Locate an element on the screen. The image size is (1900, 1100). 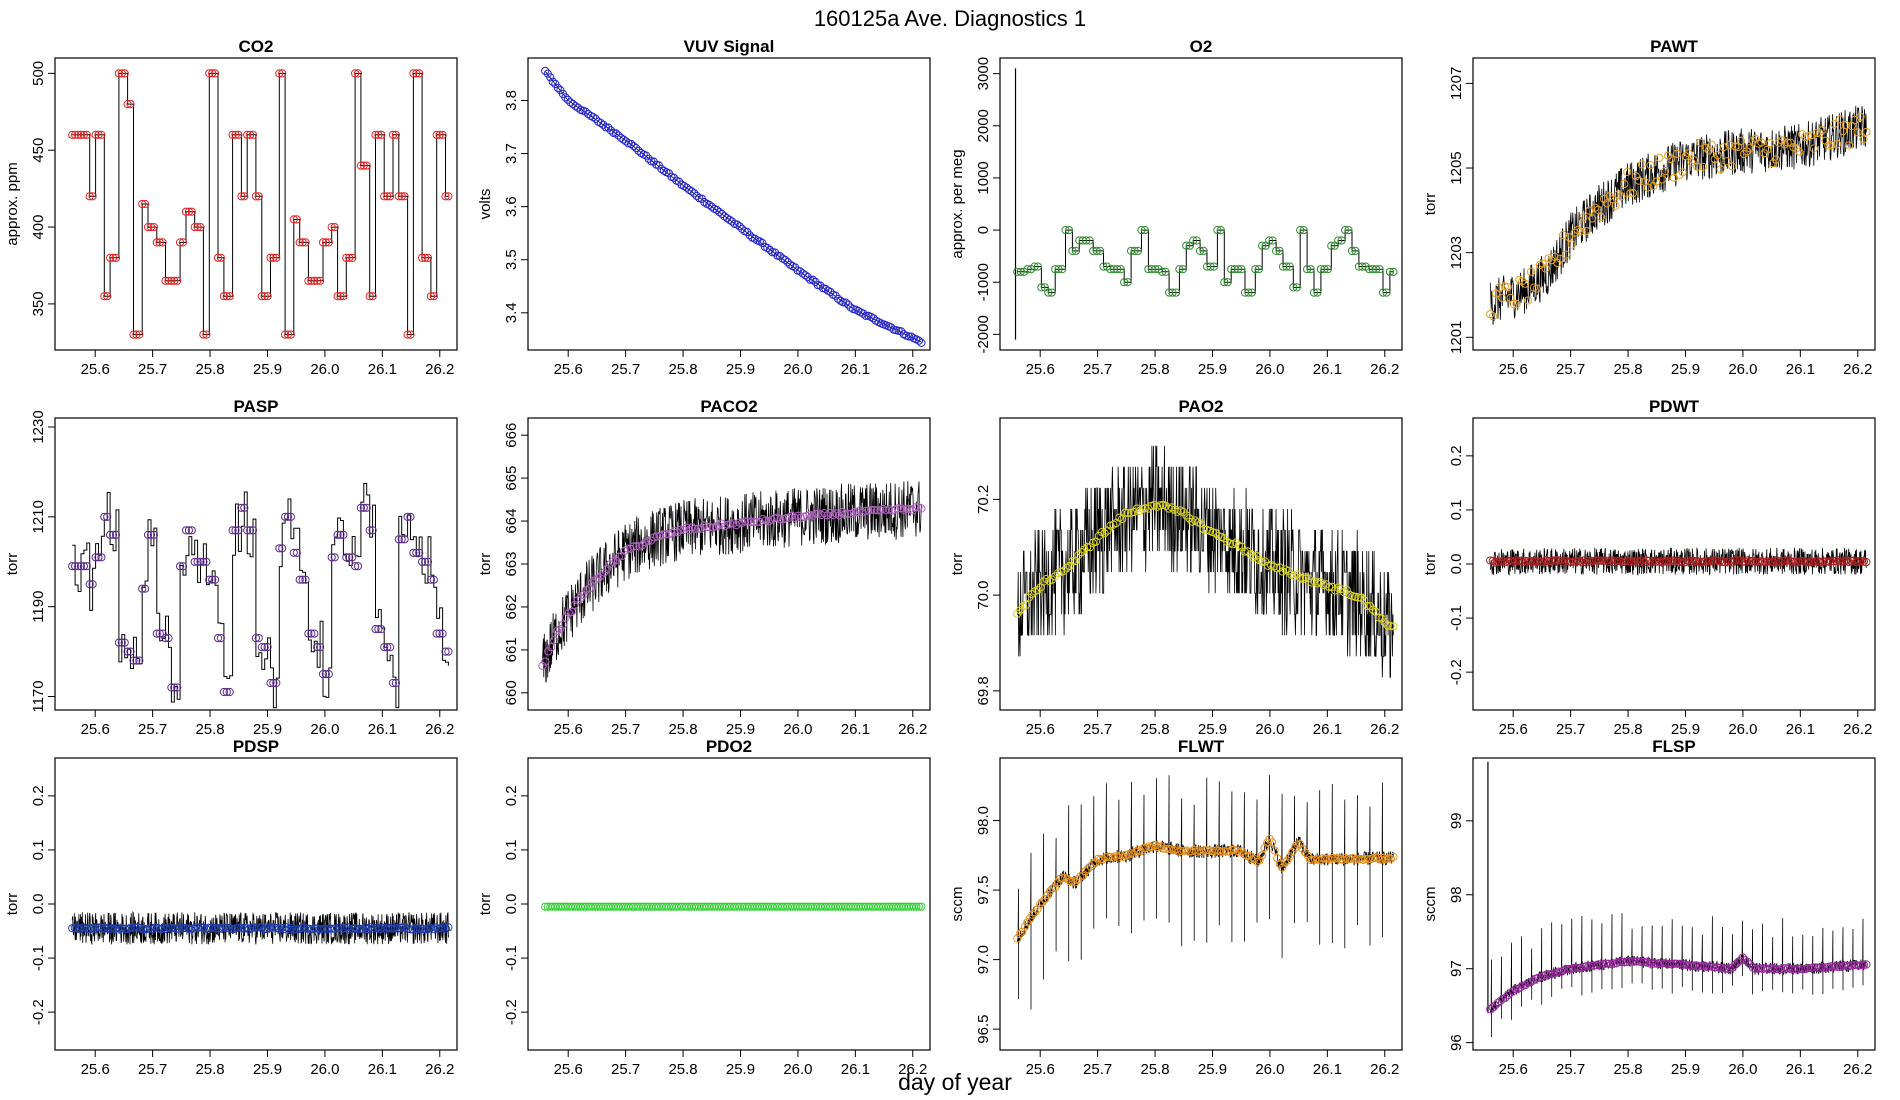
y-tick-label: 660 is located at coordinates (511, 692).